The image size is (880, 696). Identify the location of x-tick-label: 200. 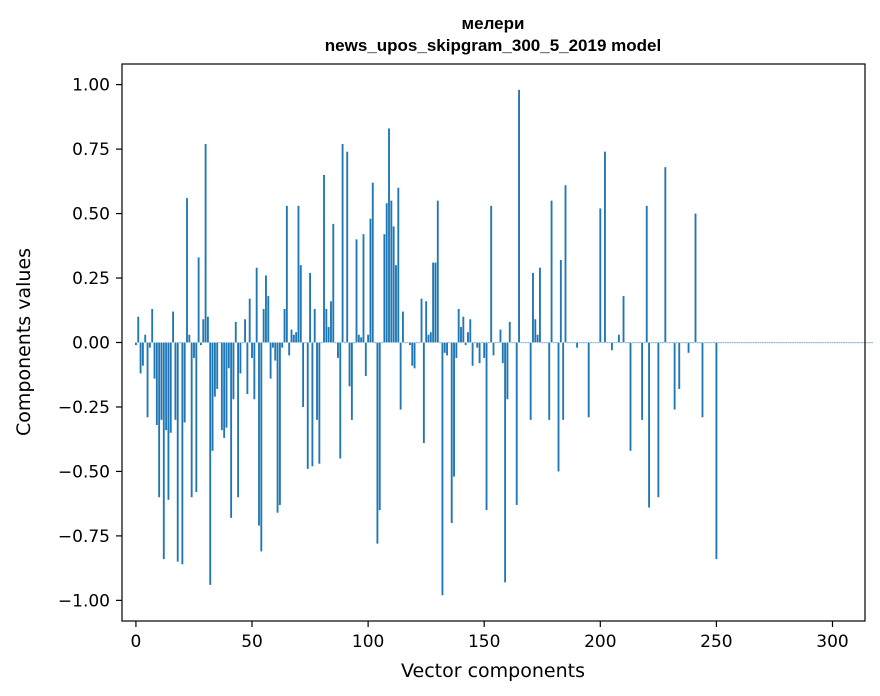
(600, 642).